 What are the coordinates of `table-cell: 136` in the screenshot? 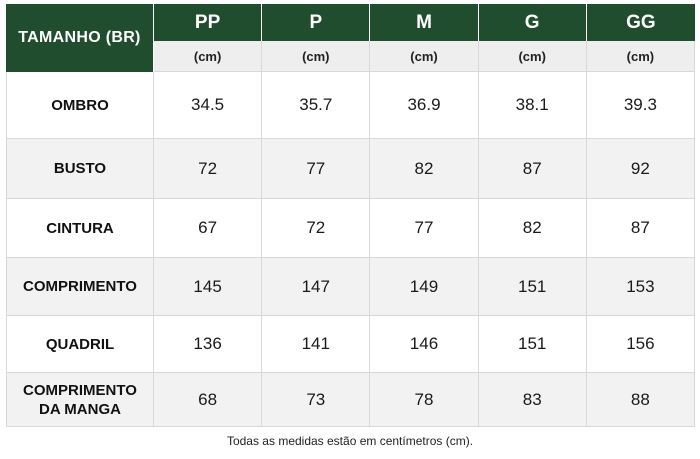 It's located at (208, 344).